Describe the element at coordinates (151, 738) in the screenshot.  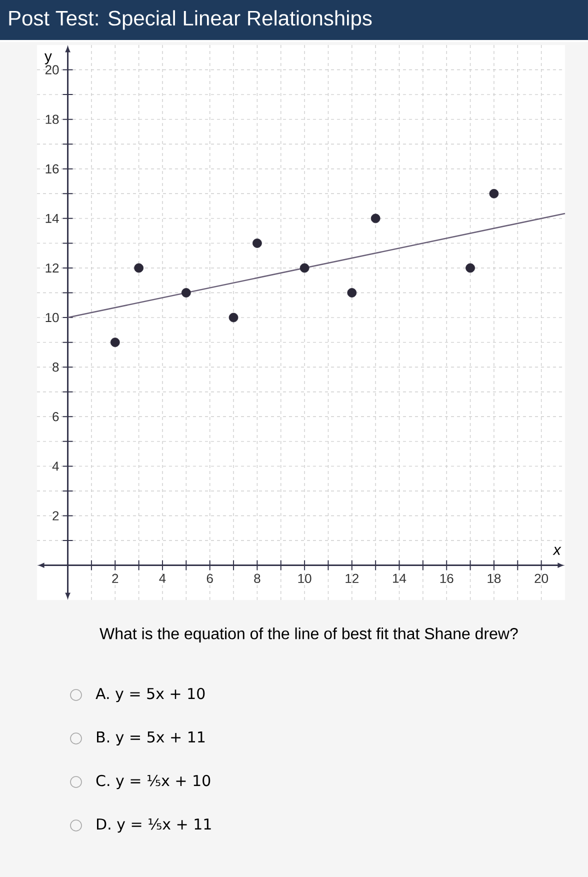
I see `text: B. y = 5x + 11` at that location.